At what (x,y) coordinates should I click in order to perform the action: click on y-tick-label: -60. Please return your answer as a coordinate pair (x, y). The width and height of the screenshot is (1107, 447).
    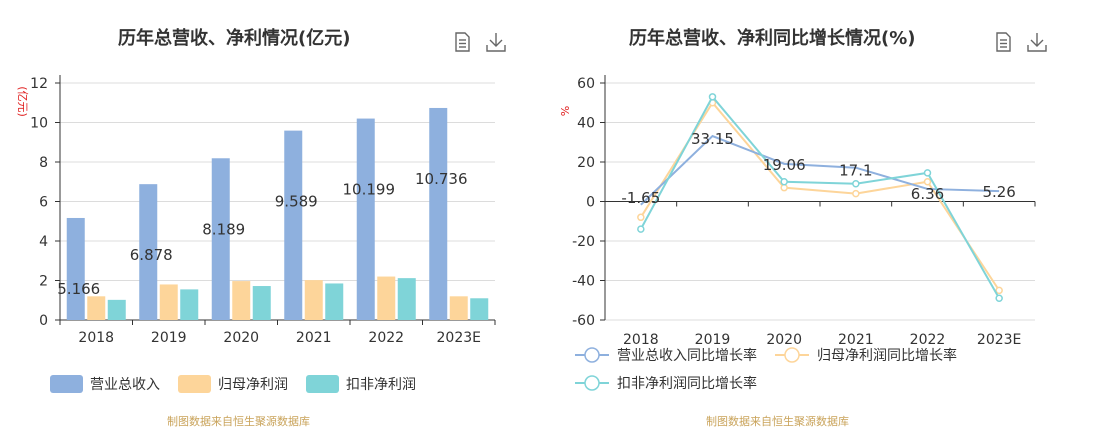
    Looking at the image, I should click on (583, 321).